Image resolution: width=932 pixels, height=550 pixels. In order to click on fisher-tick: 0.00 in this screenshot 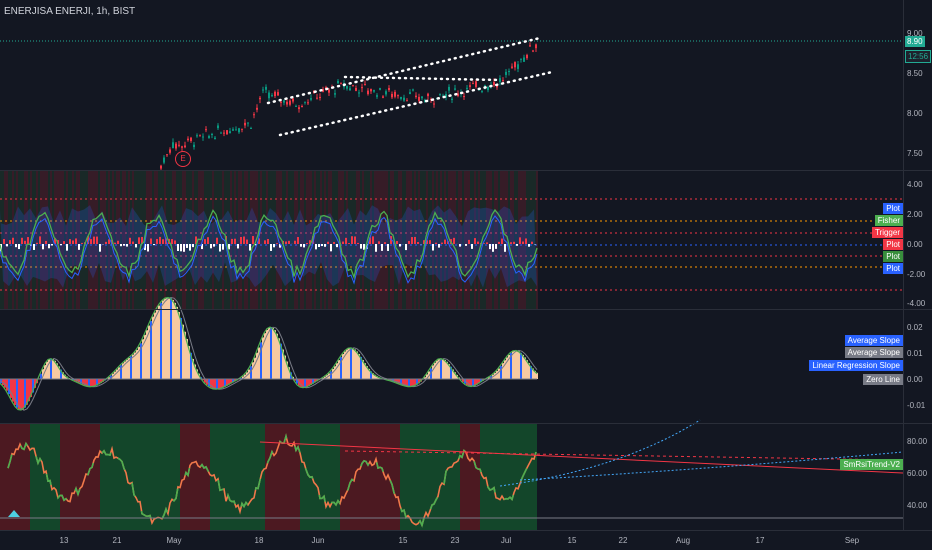, I will do `click(915, 244)`.